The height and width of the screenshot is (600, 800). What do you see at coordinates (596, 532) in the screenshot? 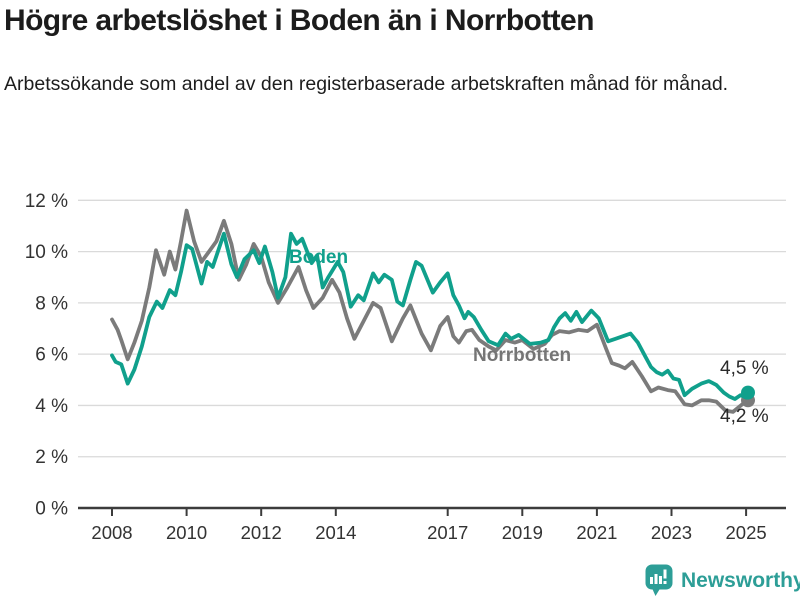
I see `x-tick-label: 2021` at bounding box center [596, 532].